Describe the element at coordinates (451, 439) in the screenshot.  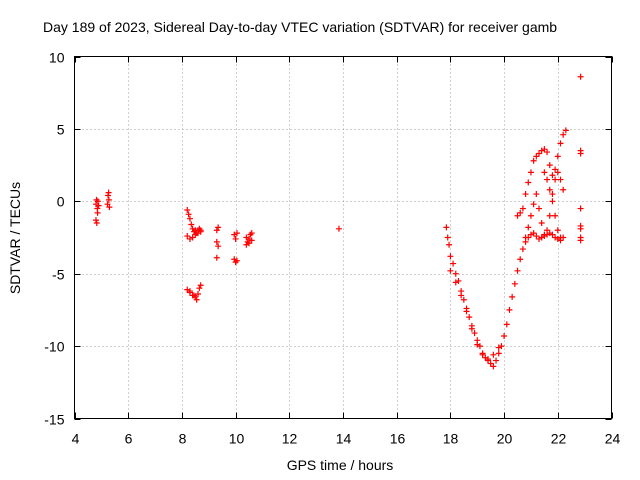
I see `x-tick-label: 18` at that location.